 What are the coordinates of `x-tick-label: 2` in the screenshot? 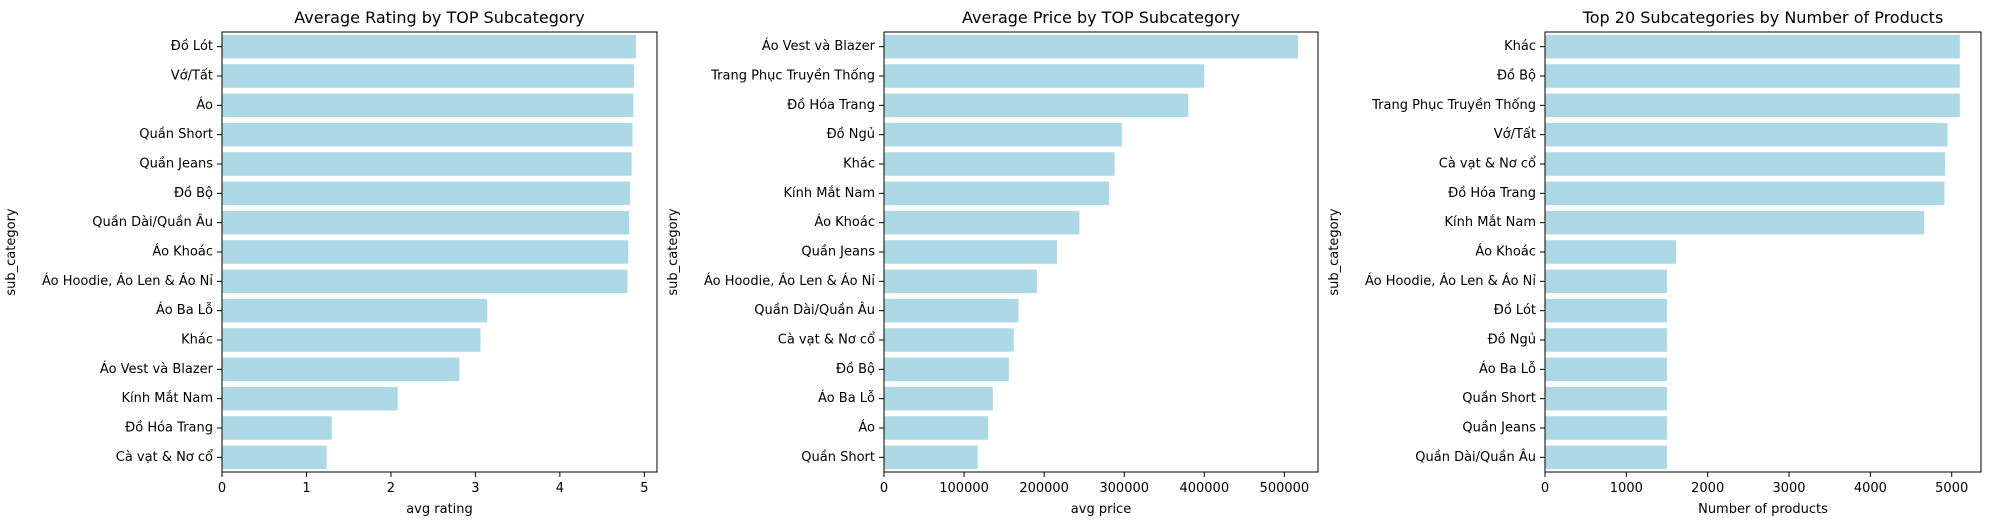 It's located at (391, 488).